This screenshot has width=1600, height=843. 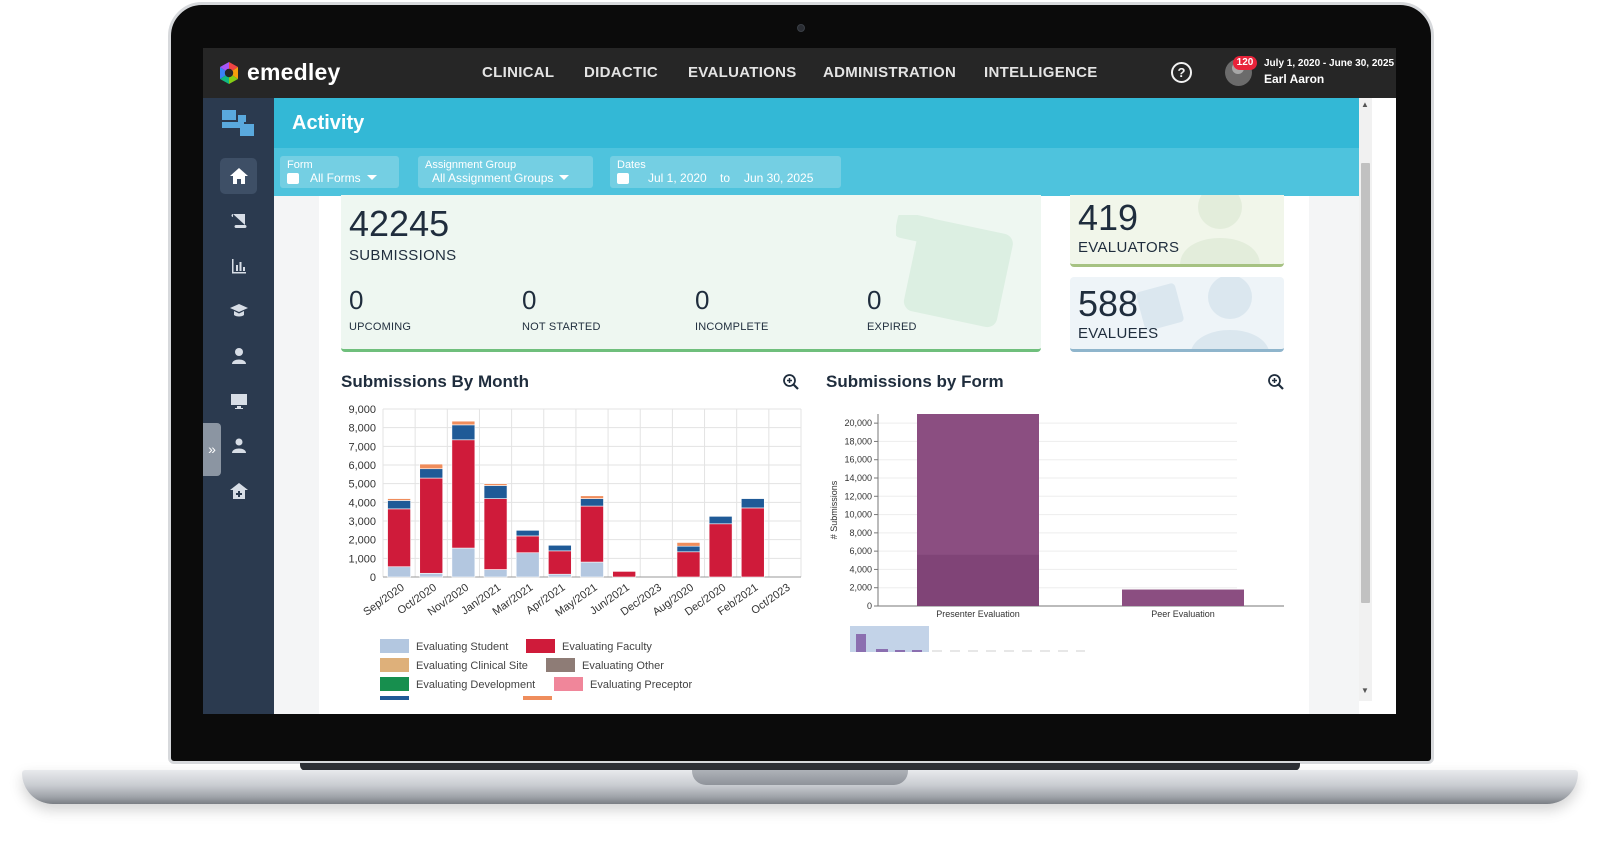 I want to click on dates-filter: Dates Jul 1, 2020 to Jun 30, 2025, so click(x=725, y=172).